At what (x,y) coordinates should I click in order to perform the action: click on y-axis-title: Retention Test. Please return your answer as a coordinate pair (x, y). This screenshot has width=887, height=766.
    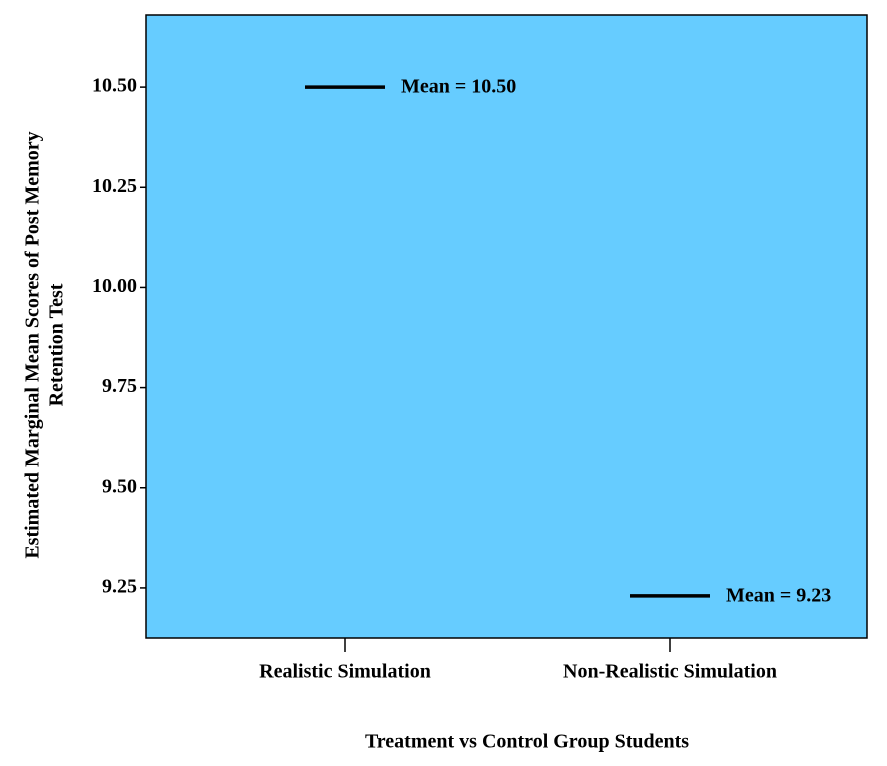
    Looking at the image, I should click on (57, 344).